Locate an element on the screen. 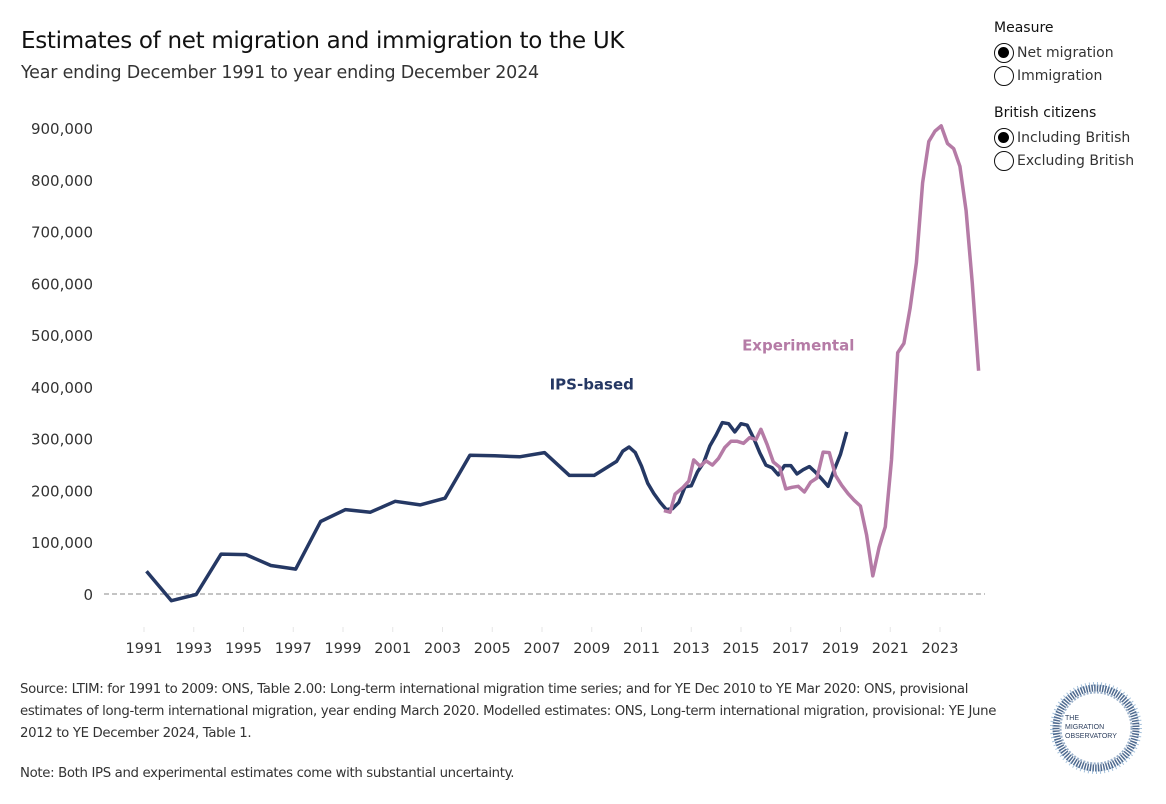 This screenshot has width=1166, height=804. logo-text-line: OBSERVATORY is located at coordinates (1091, 736).